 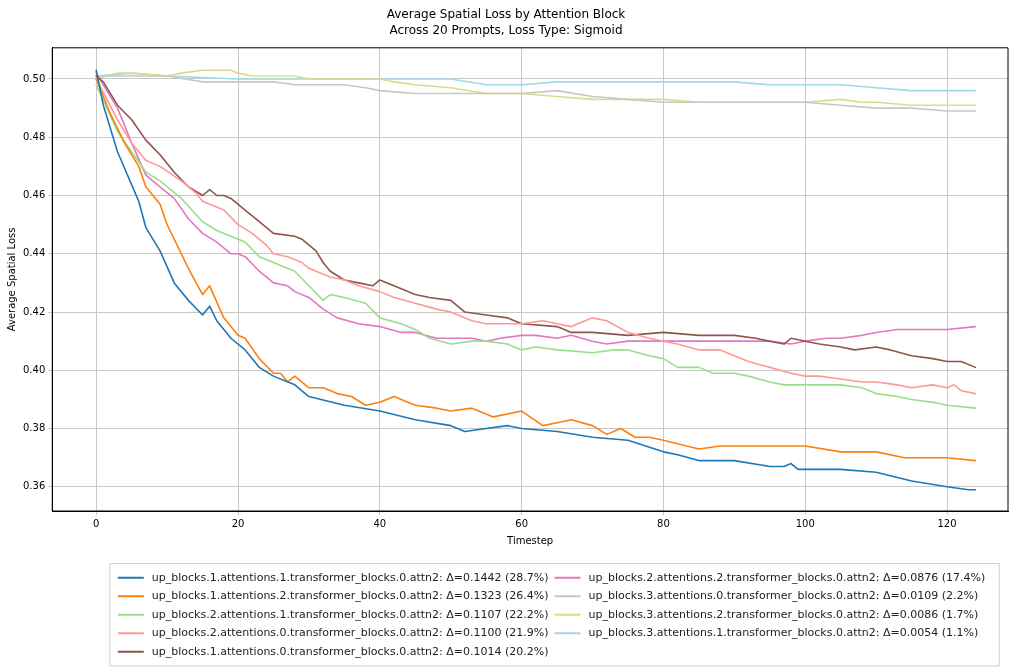 I want to click on x-tick-label: 80, so click(x=663, y=523).